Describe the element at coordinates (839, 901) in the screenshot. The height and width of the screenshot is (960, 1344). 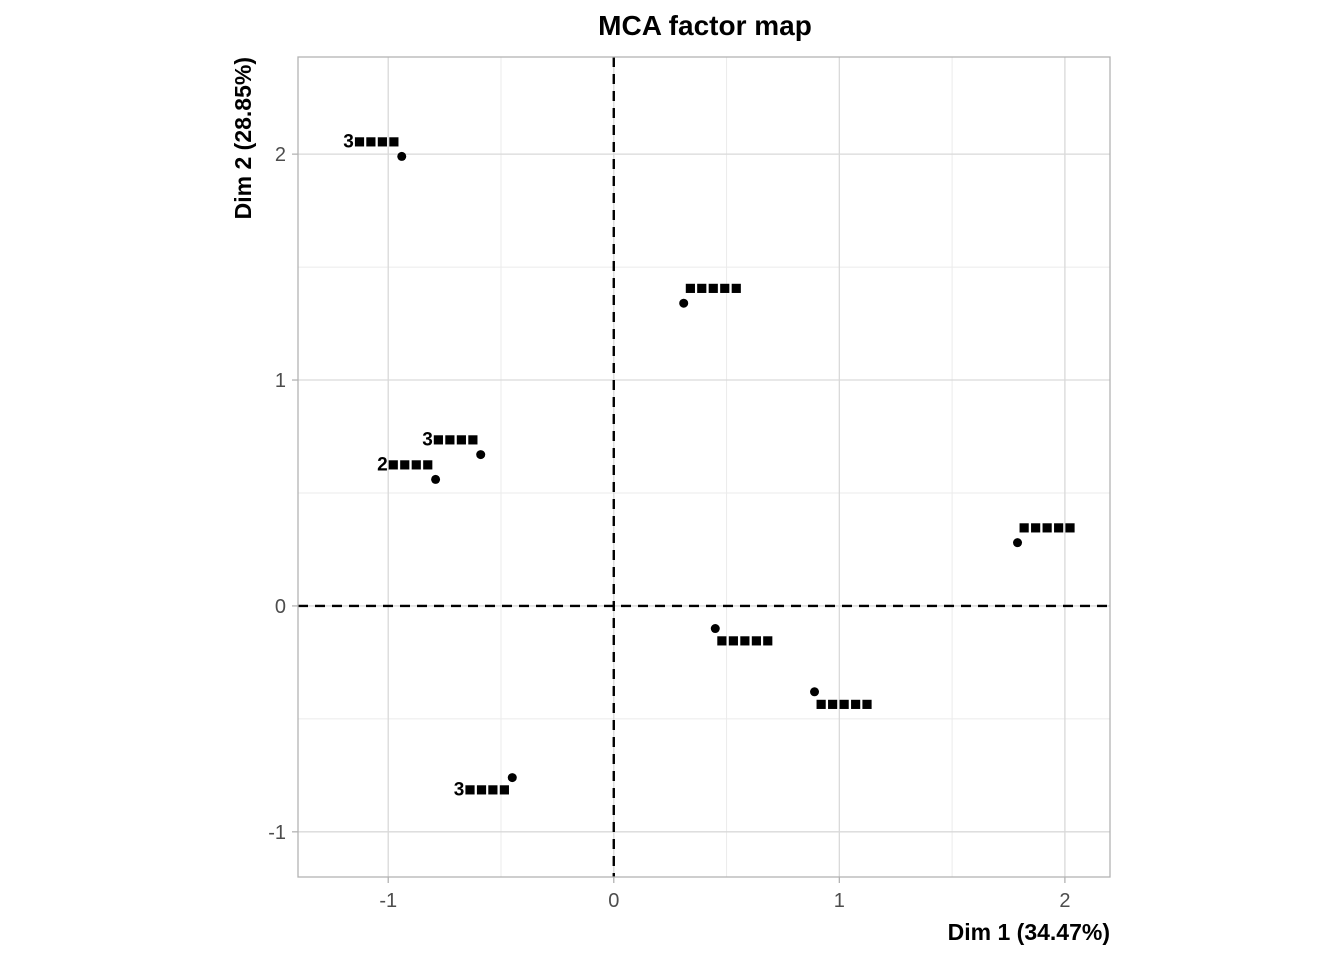
I see `x-tick-label: 1` at that location.